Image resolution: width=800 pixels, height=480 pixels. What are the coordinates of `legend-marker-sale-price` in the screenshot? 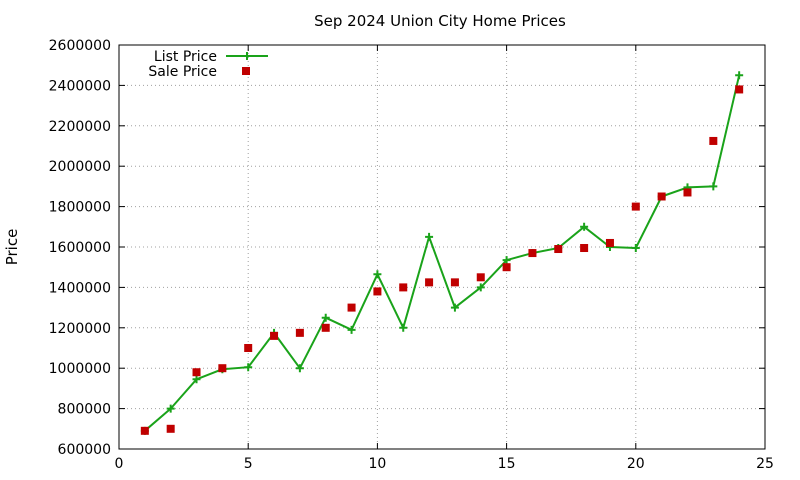 It's located at (246, 71).